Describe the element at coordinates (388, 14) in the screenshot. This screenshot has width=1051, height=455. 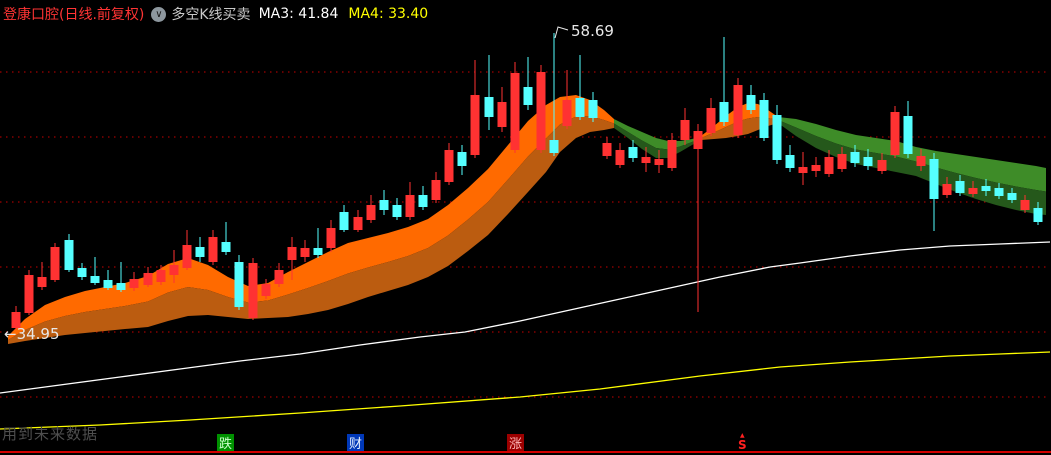
I see `ma4-value: MA4: 33.40` at that location.